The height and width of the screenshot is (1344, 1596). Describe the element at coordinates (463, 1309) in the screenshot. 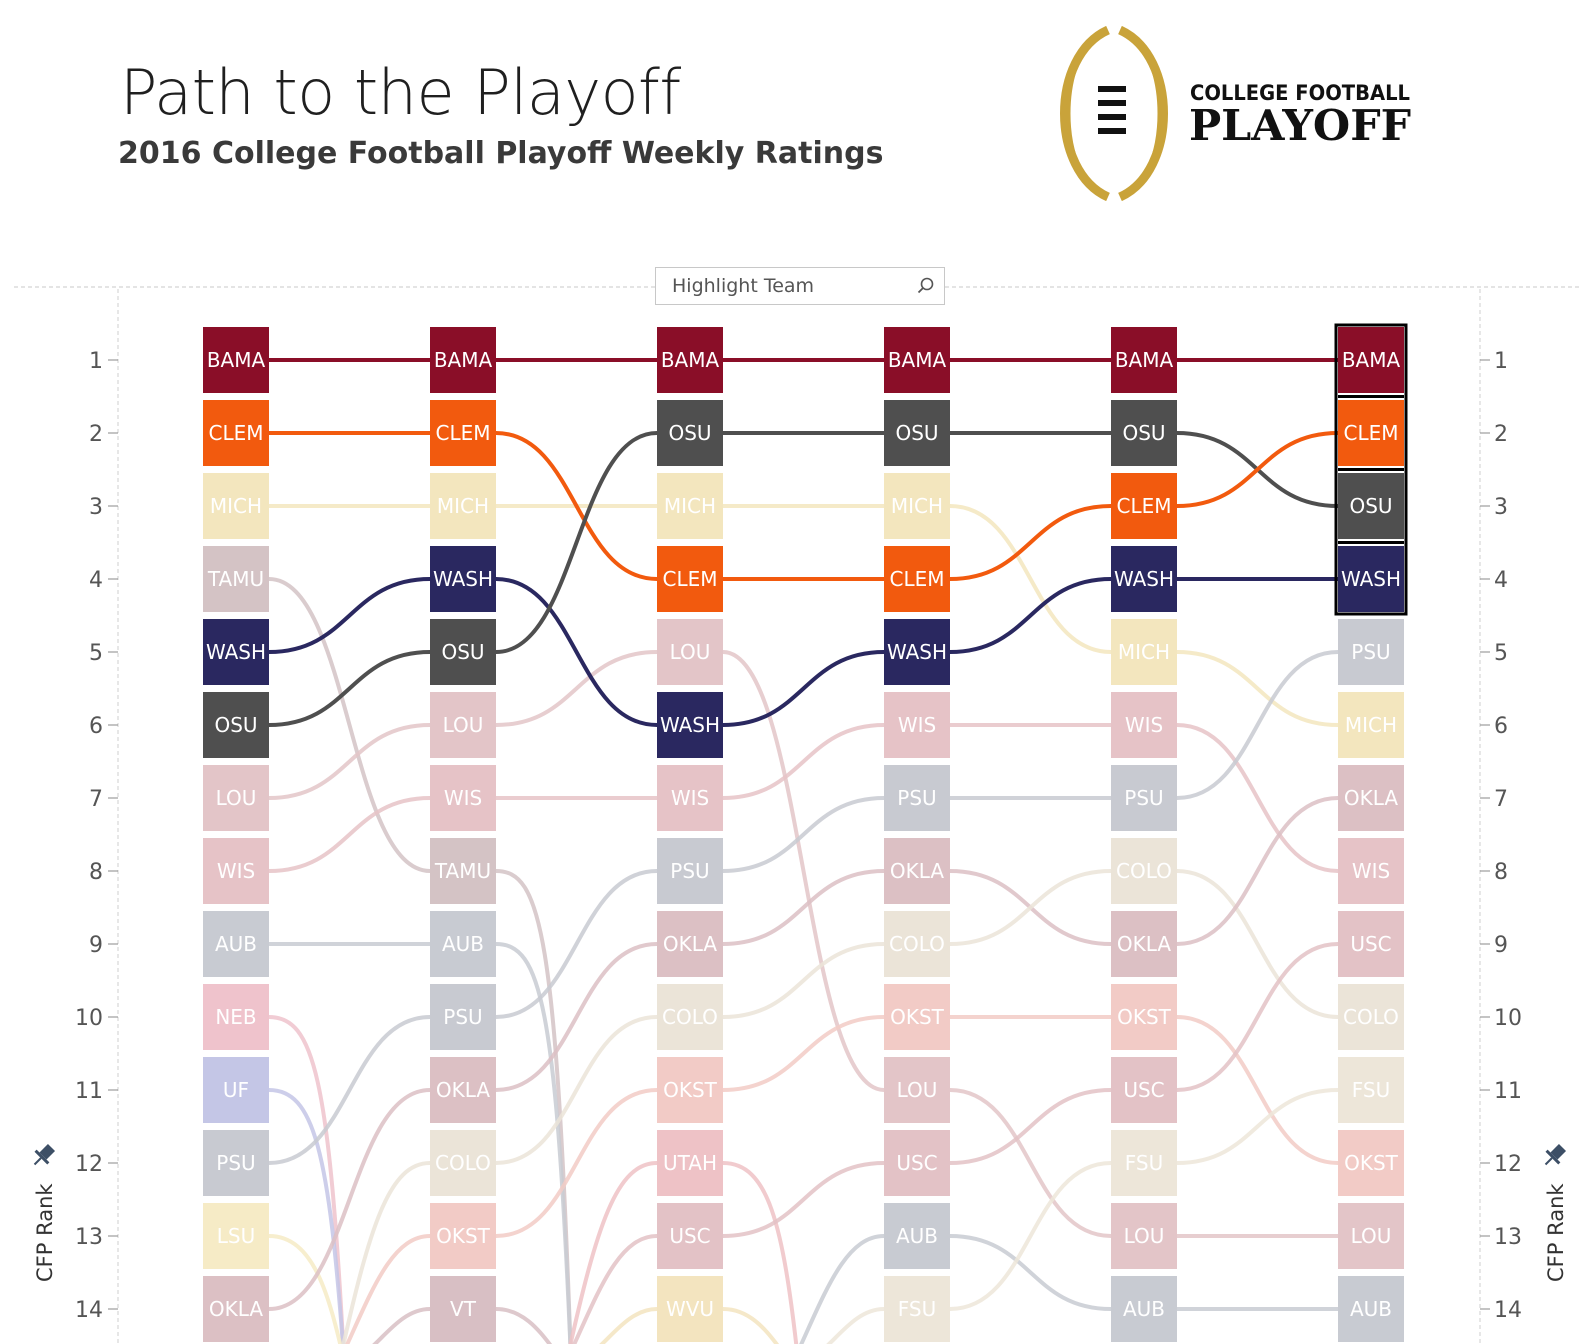

I see `team-tile-vt: VT` at that location.